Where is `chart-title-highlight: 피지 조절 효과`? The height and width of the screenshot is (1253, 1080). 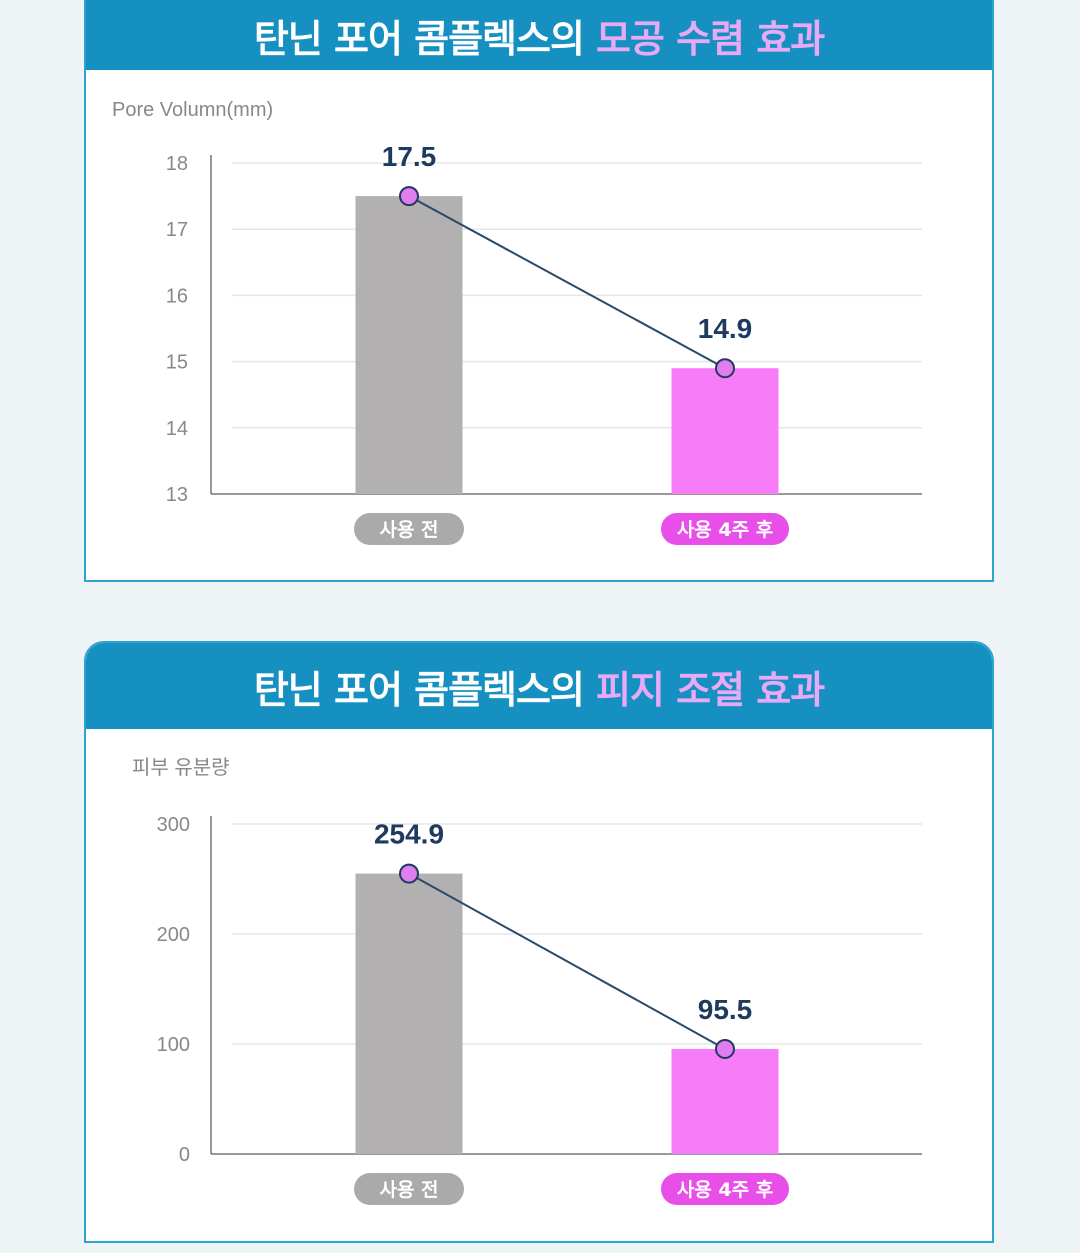 chart-title-highlight: 피지 조절 효과 is located at coordinates (710, 689).